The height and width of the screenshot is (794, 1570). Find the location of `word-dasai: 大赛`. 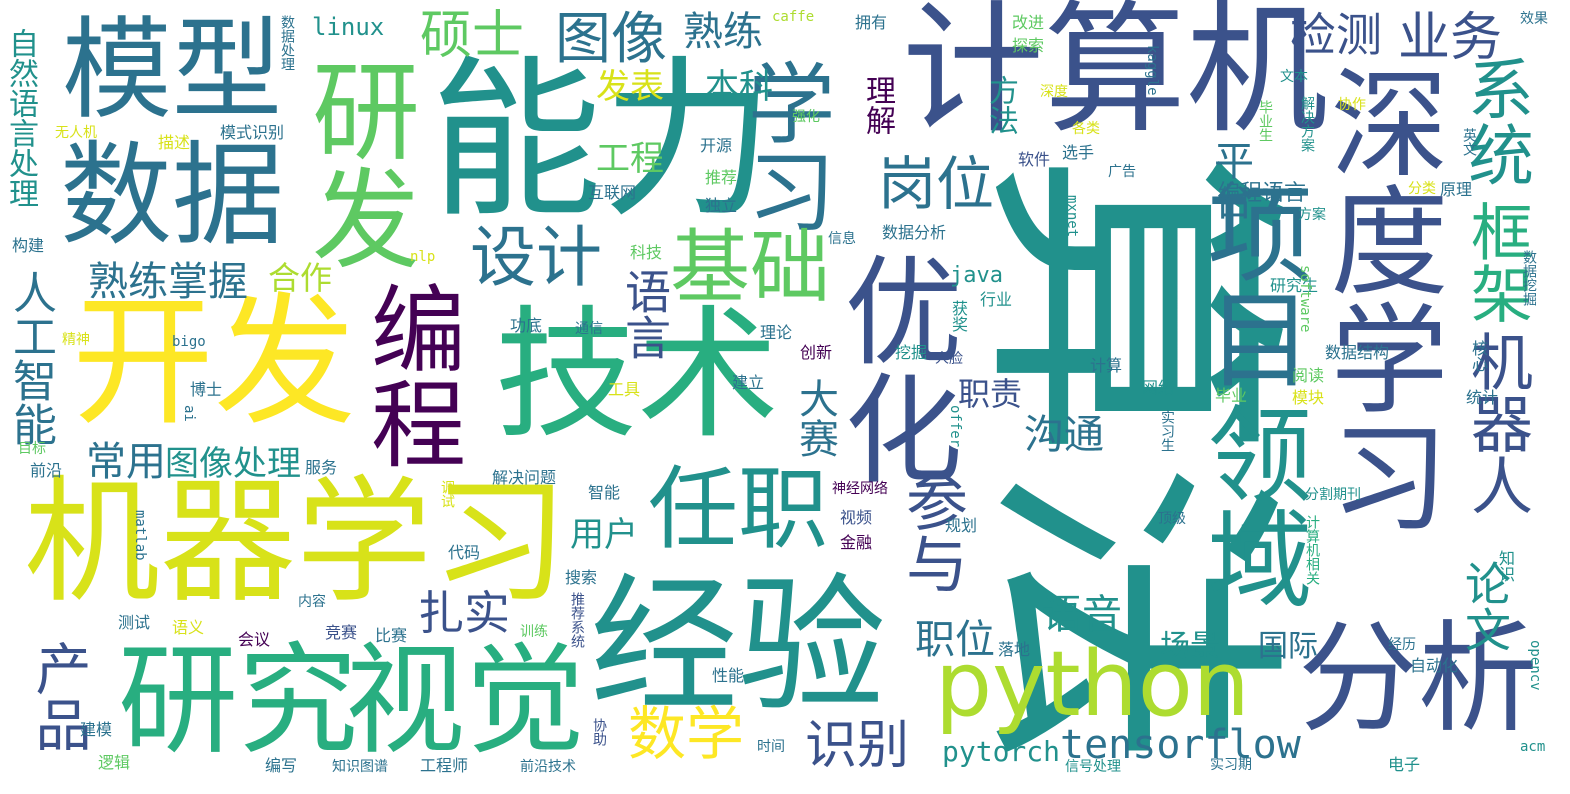

word-dasai: 大赛 is located at coordinates (815, 418).